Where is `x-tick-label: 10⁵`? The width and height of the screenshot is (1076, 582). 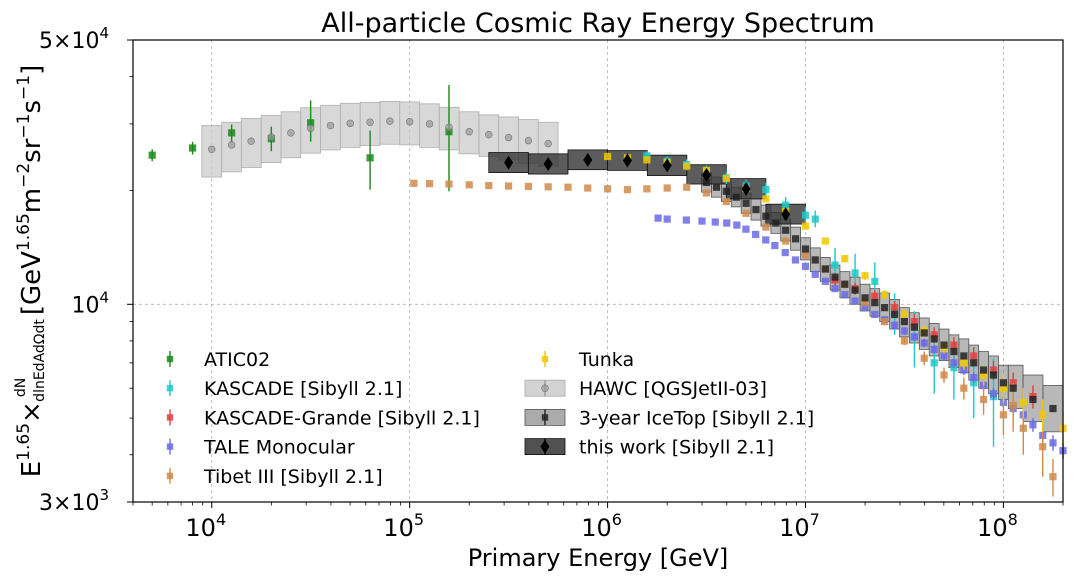 x-tick-label: 10⁵ is located at coordinates (403, 526).